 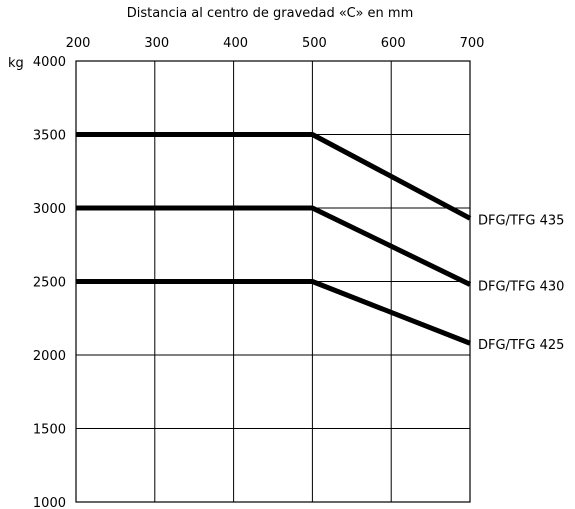 I want to click on series-label: DFG/TFG 430, so click(x=521, y=286).